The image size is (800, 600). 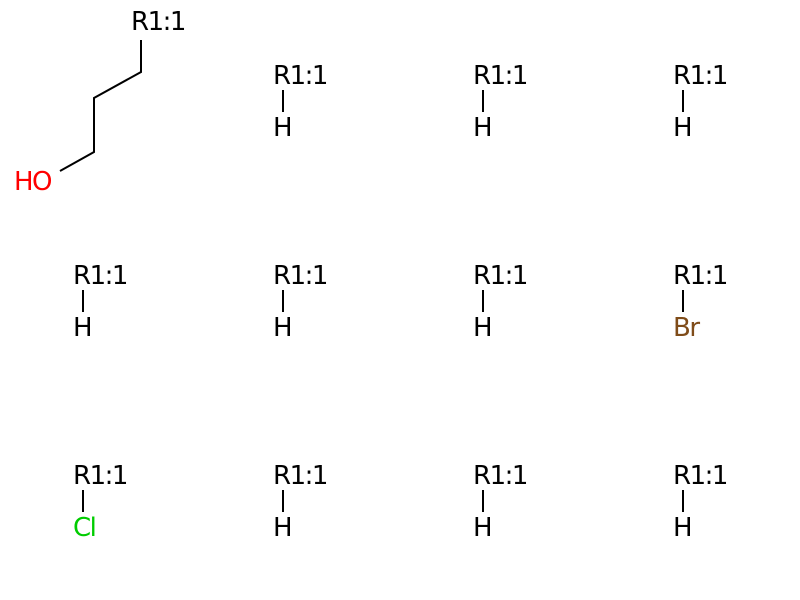 What do you see at coordinates (300, 502) in the screenshot?
I see `molecule-10: R1:1 H` at bounding box center [300, 502].